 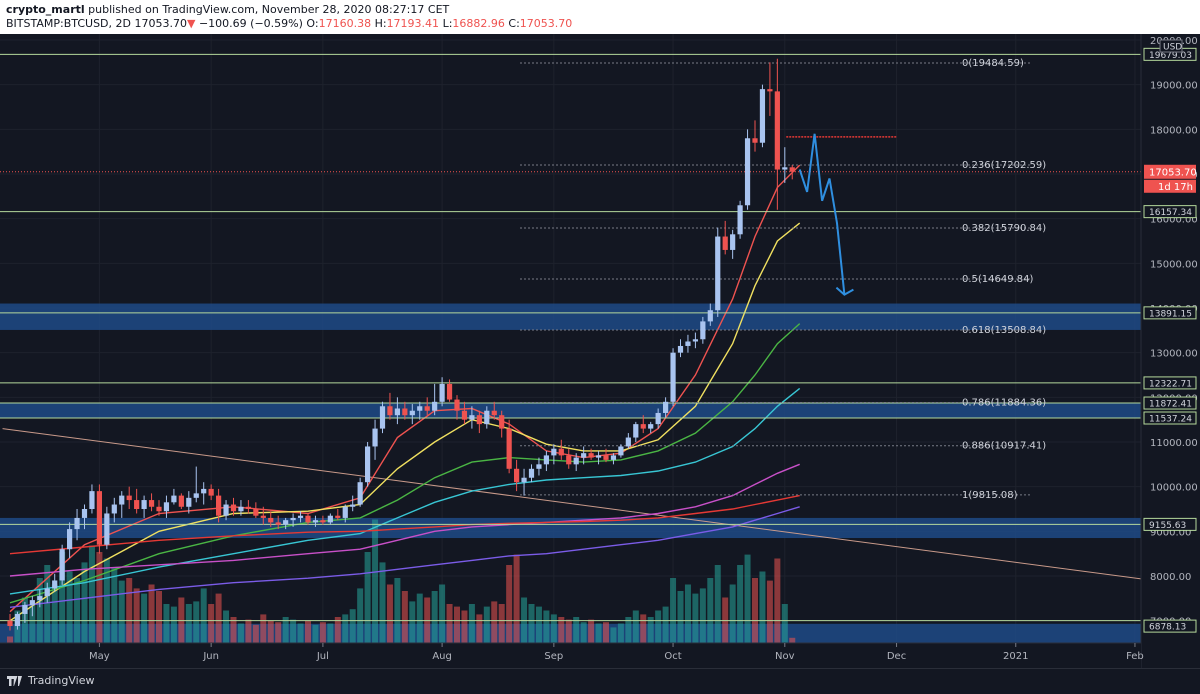 What do you see at coordinates (16, 681) in the screenshot?
I see `tradingview-logo-icon` at bounding box center [16, 681].